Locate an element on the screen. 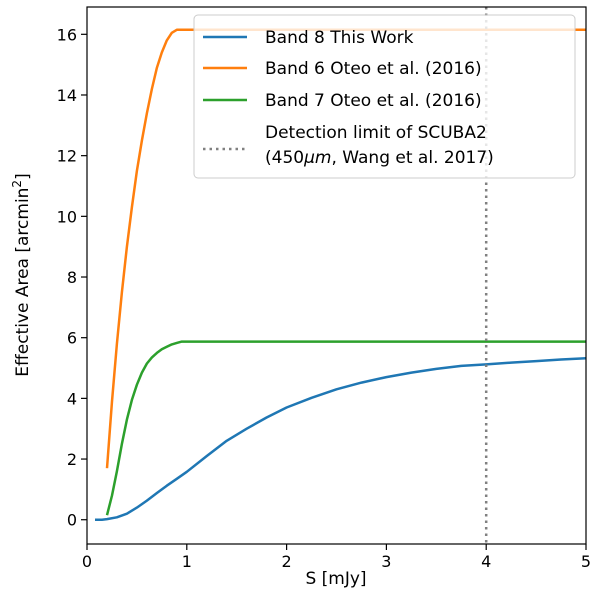 The width and height of the screenshot is (593, 592). legend-label-band6: Band 6 Oteo et al. (2016) is located at coordinates (373, 69).